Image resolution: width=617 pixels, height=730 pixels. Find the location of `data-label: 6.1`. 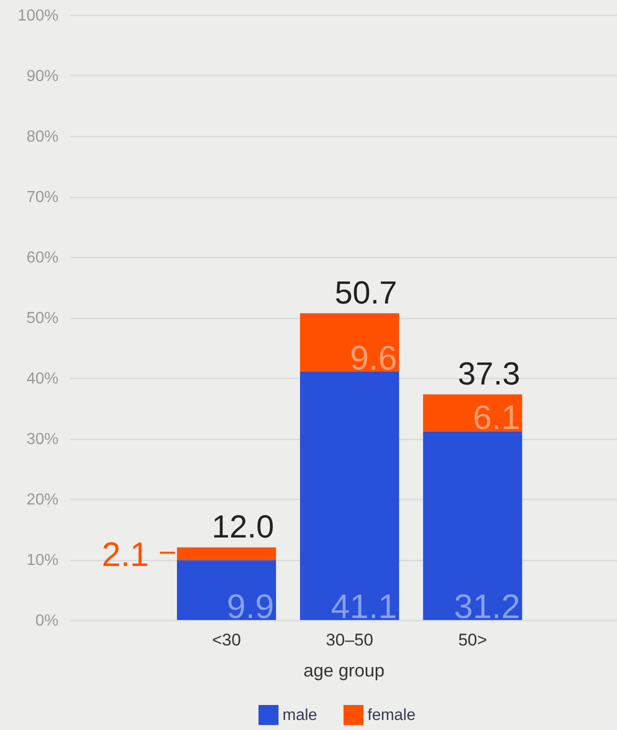

data-label: 6.1 is located at coordinates (496, 418).